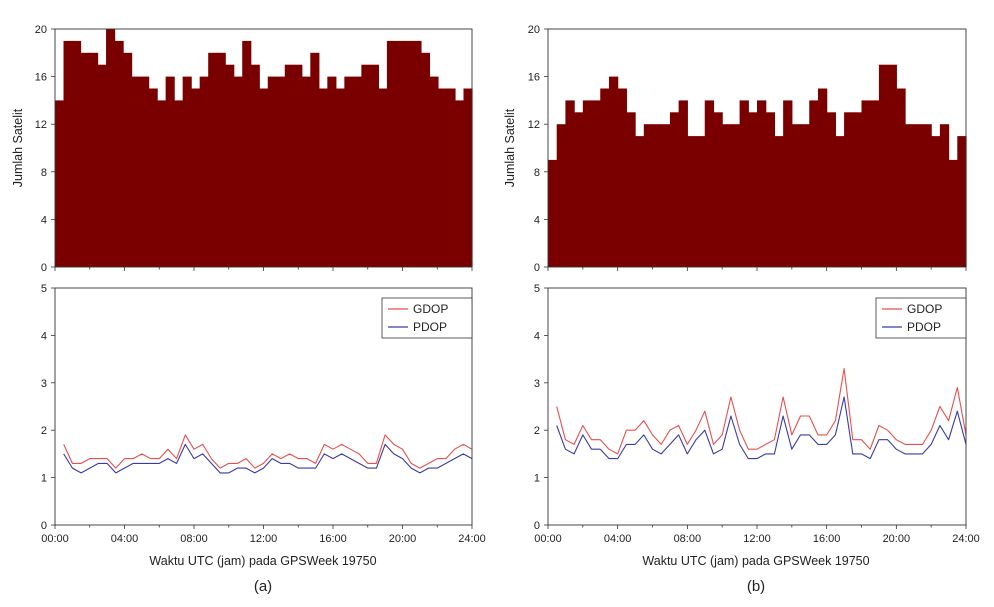 The image size is (994, 607). What do you see at coordinates (55, 539) in the screenshot?
I see `x-tick-label-panel-a-bottom: 00:00` at bounding box center [55, 539].